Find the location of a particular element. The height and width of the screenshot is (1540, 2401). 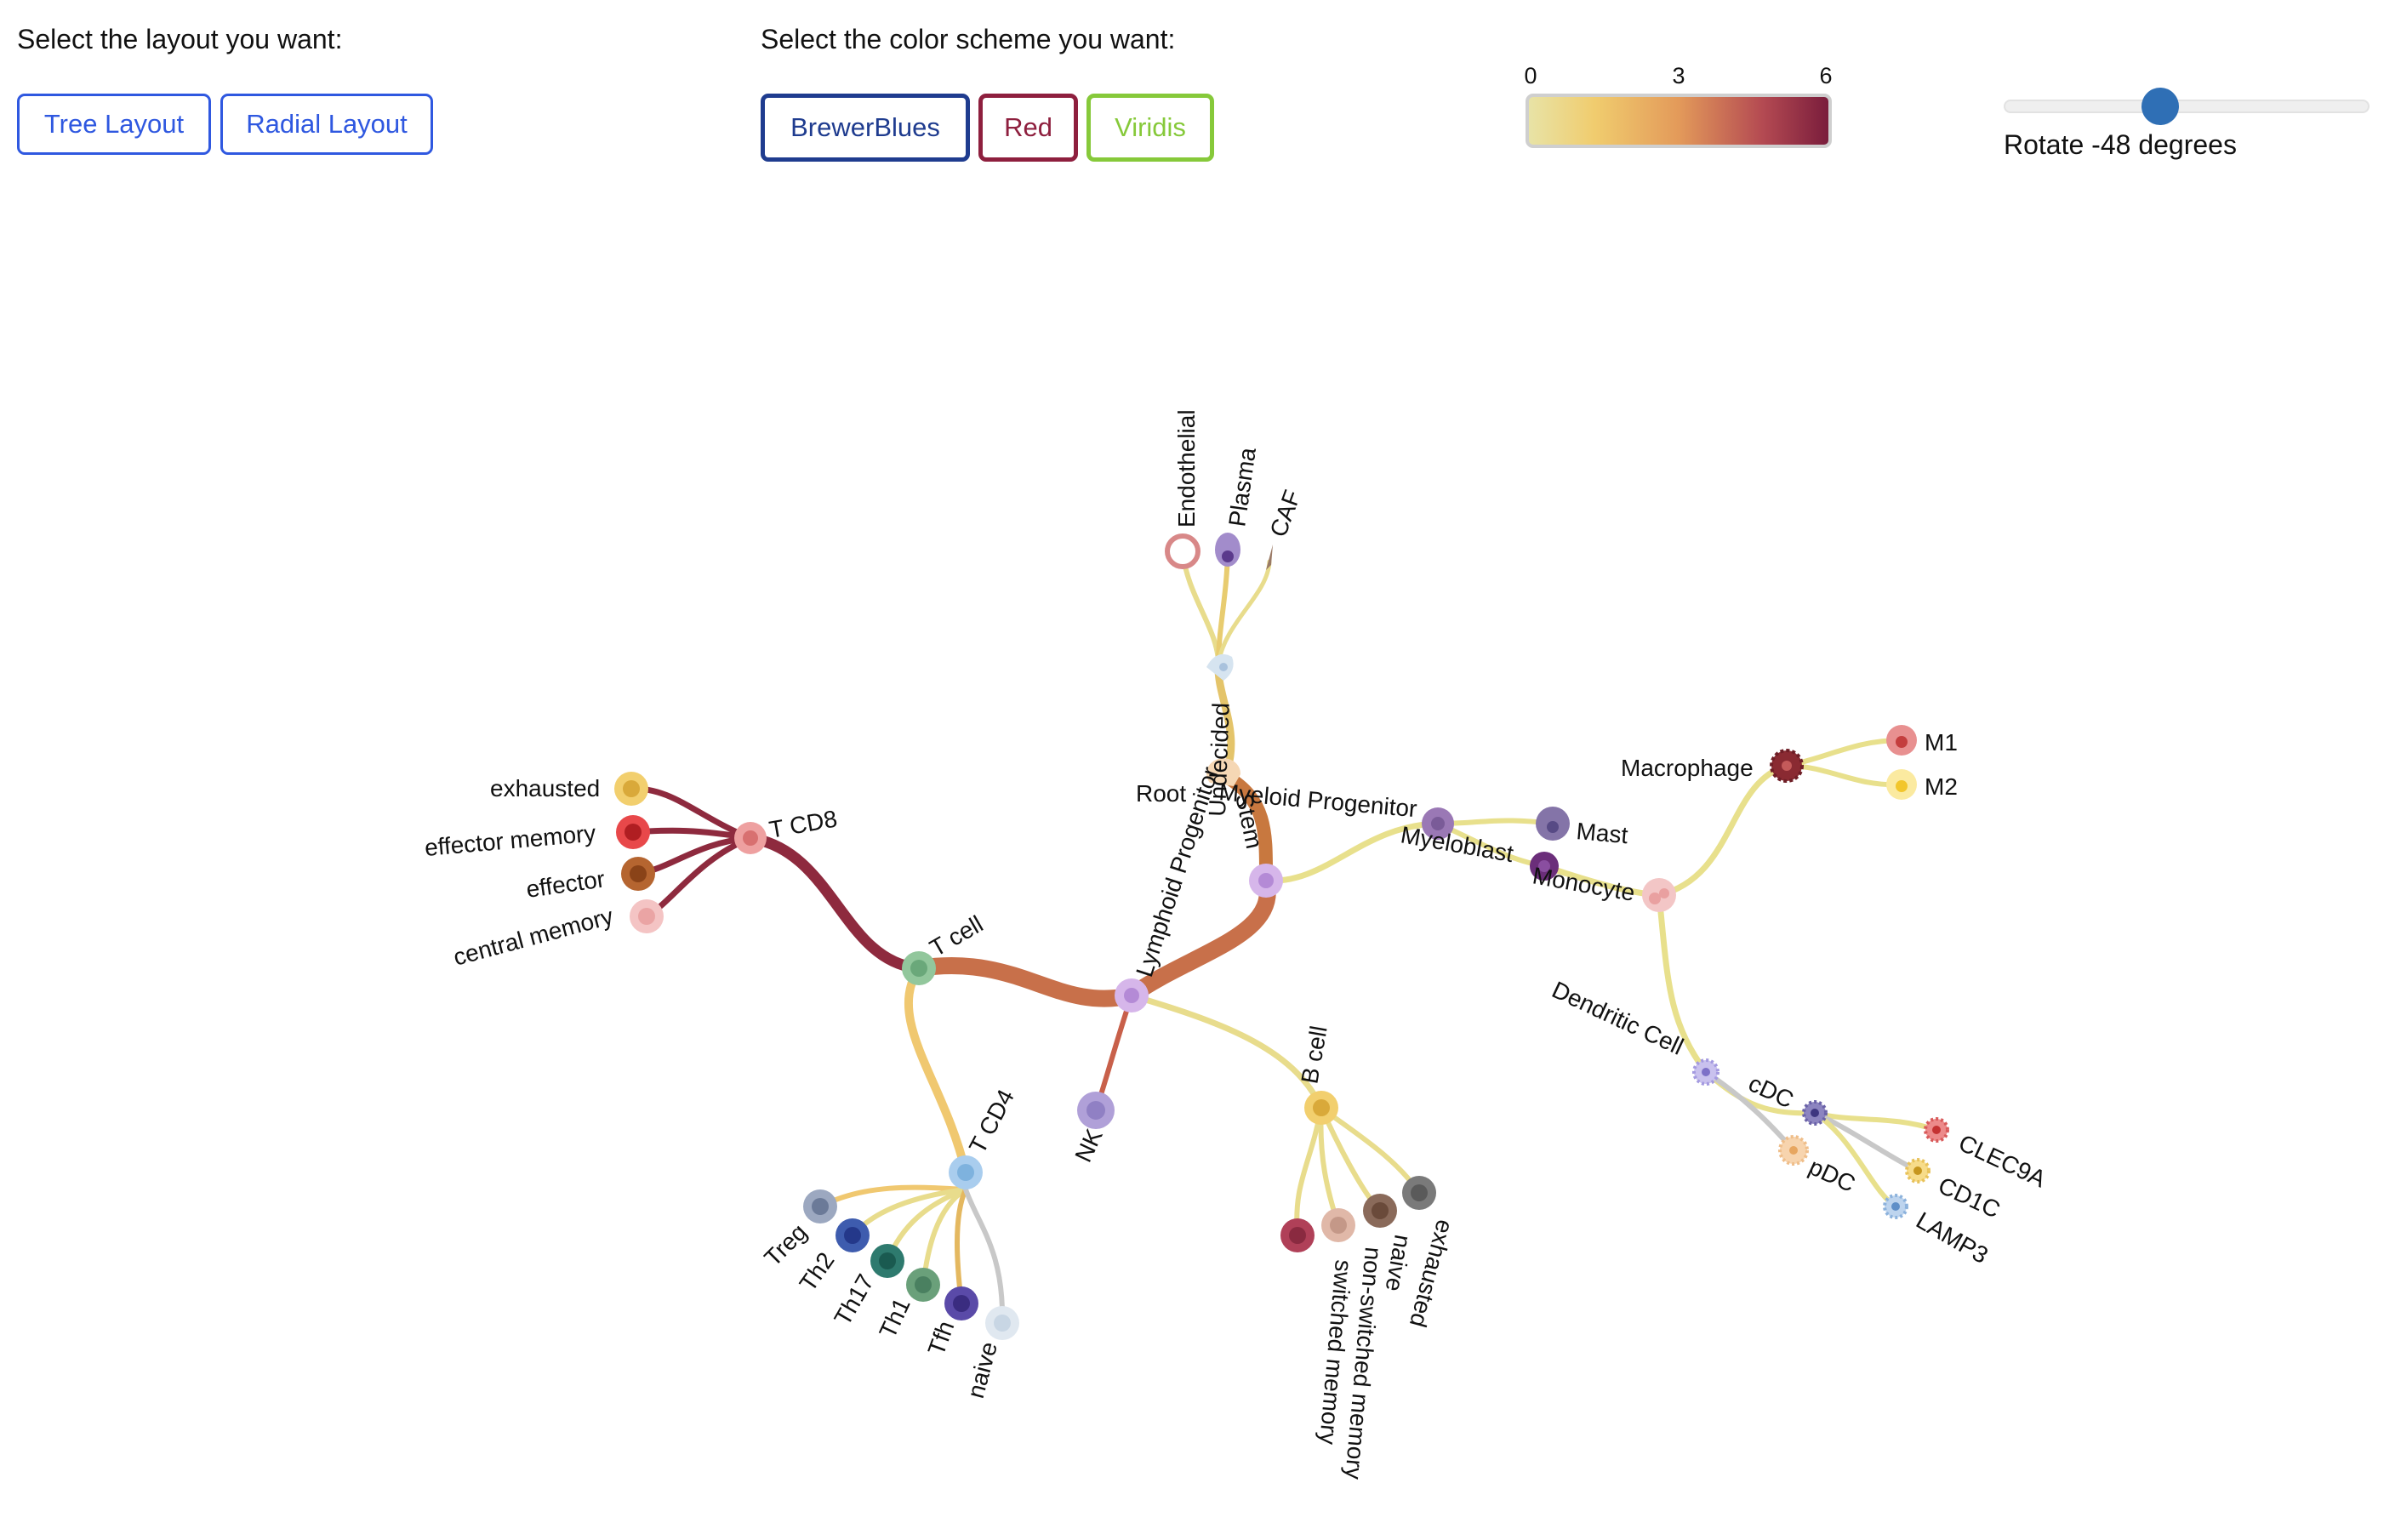

tree-layout-button: Tree Layout is located at coordinates (114, 124).